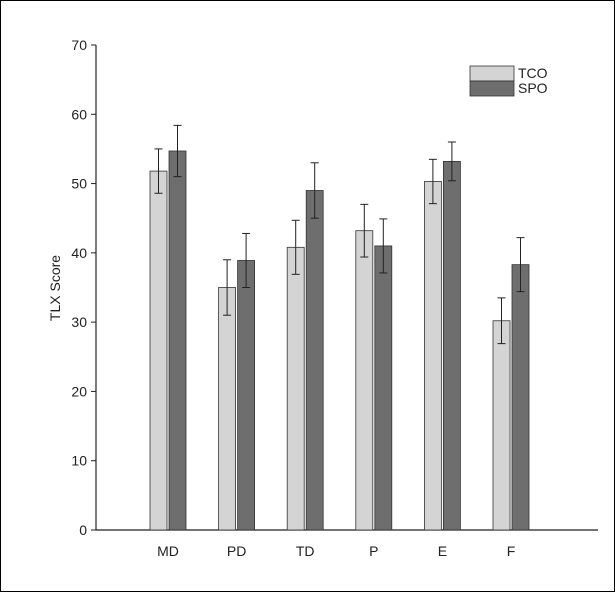 The width and height of the screenshot is (615, 592). I want to click on bar-spo-td, so click(314, 360).